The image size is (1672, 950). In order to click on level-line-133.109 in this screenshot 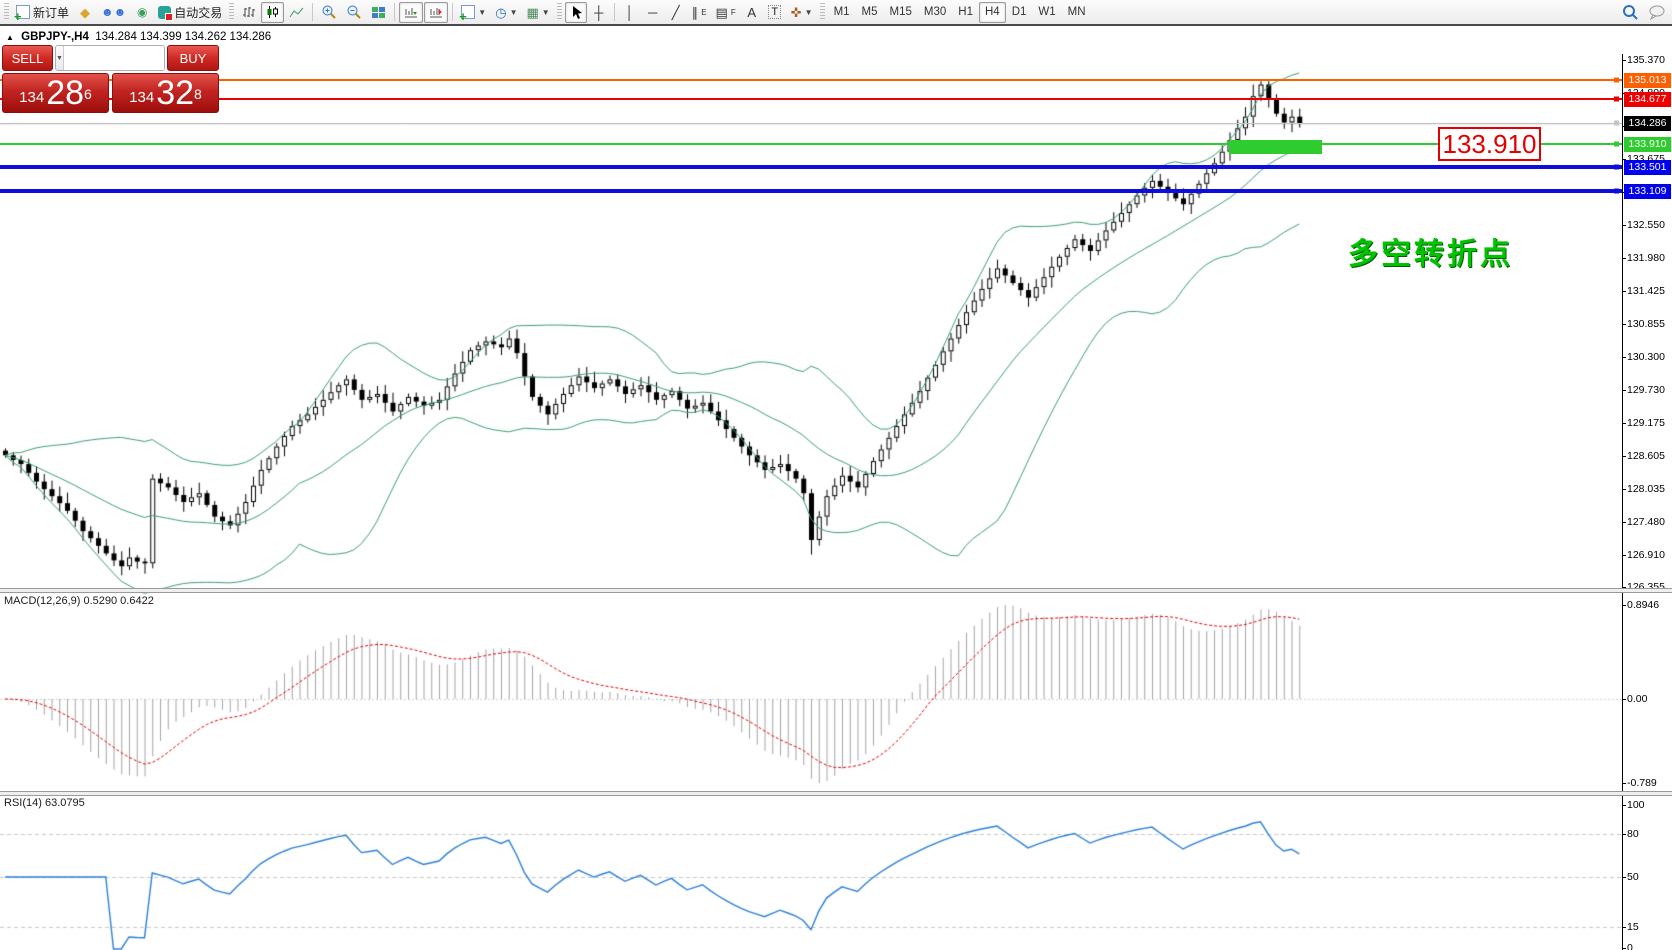, I will do `click(811, 191)`.